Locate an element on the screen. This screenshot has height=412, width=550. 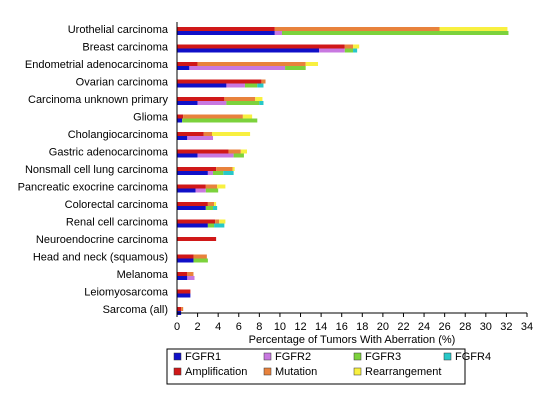
category-label: Pancreatic exocrine carcinoma is located at coordinates (93, 188).